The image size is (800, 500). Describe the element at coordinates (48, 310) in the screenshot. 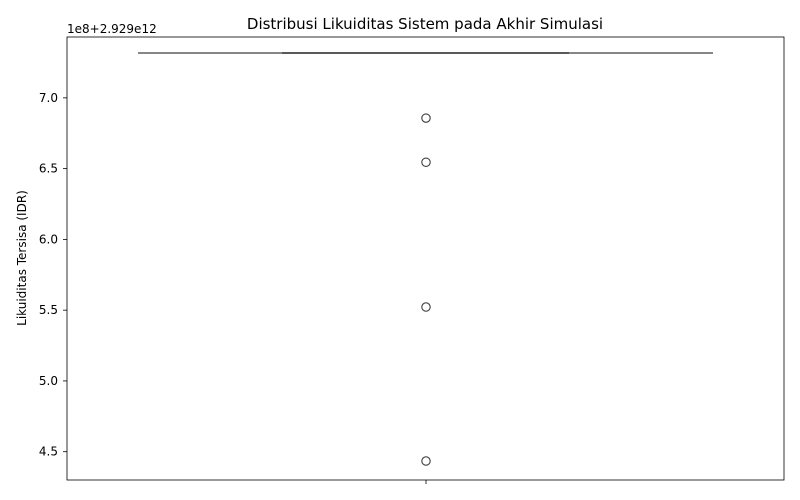

I see `y-tick-label: 5.5` at that location.